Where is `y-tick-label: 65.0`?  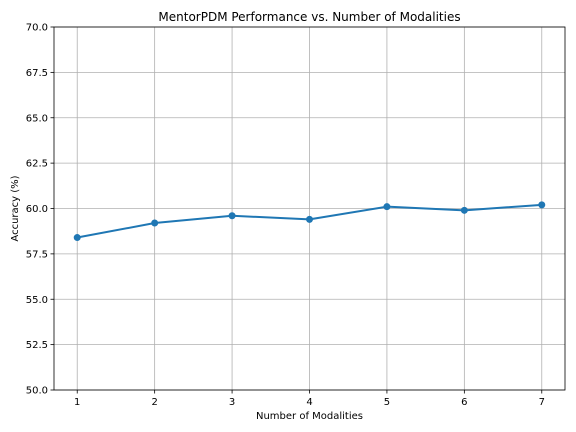
y-tick-label: 65.0 is located at coordinates (37, 118).